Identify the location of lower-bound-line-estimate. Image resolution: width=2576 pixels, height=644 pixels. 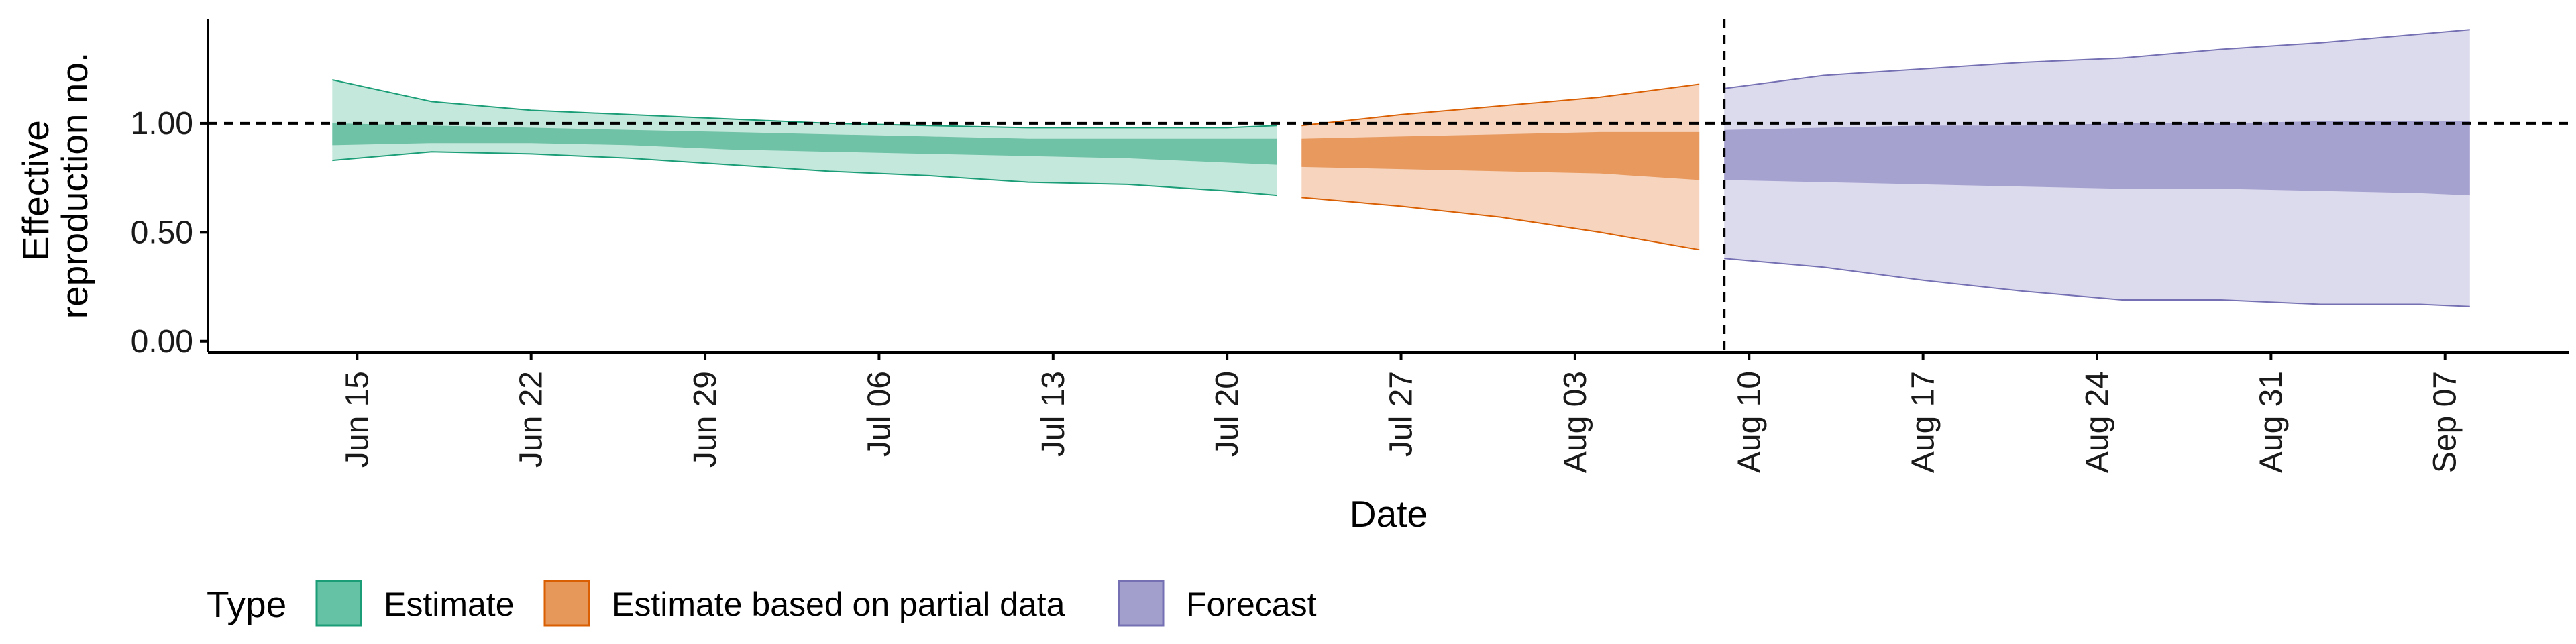
(804, 174).